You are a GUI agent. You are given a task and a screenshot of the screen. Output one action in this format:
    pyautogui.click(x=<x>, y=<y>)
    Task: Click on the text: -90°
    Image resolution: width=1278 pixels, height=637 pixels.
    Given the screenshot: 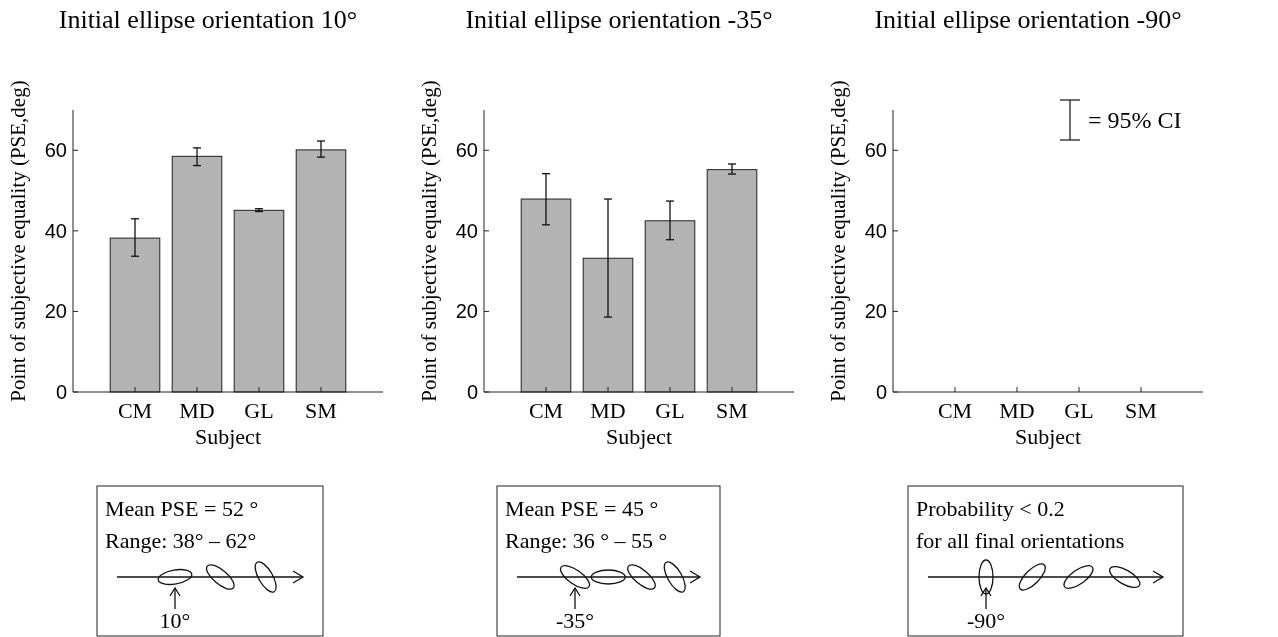 What is the action you would take?
    pyautogui.click(x=986, y=620)
    